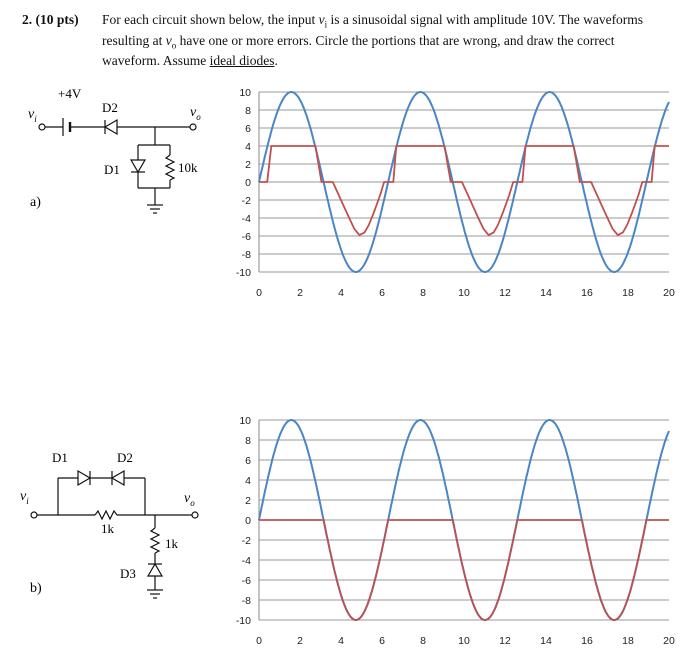 Image resolution: width=700 pixels, height=667 pixels. I want to click on question-number: 2. (10 pts), so click(50, 20).